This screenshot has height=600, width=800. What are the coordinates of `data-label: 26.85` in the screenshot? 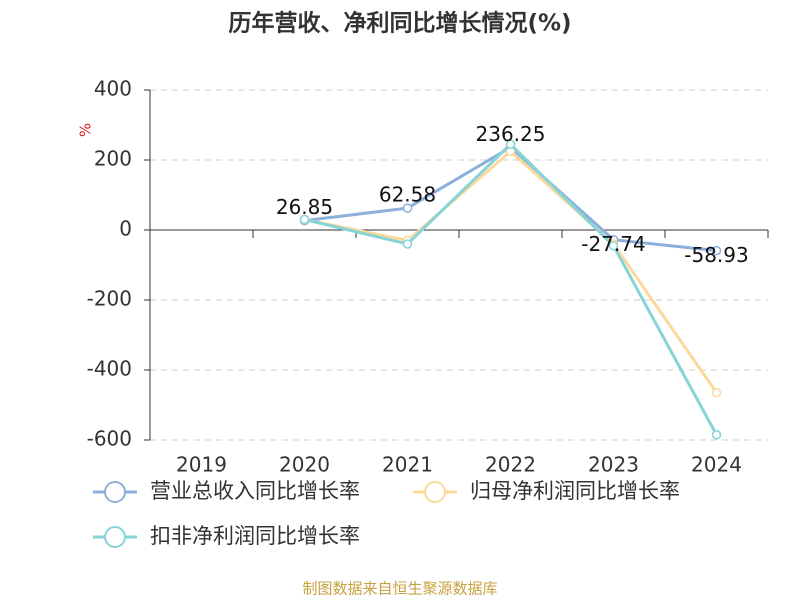 It's located at (304, 207).